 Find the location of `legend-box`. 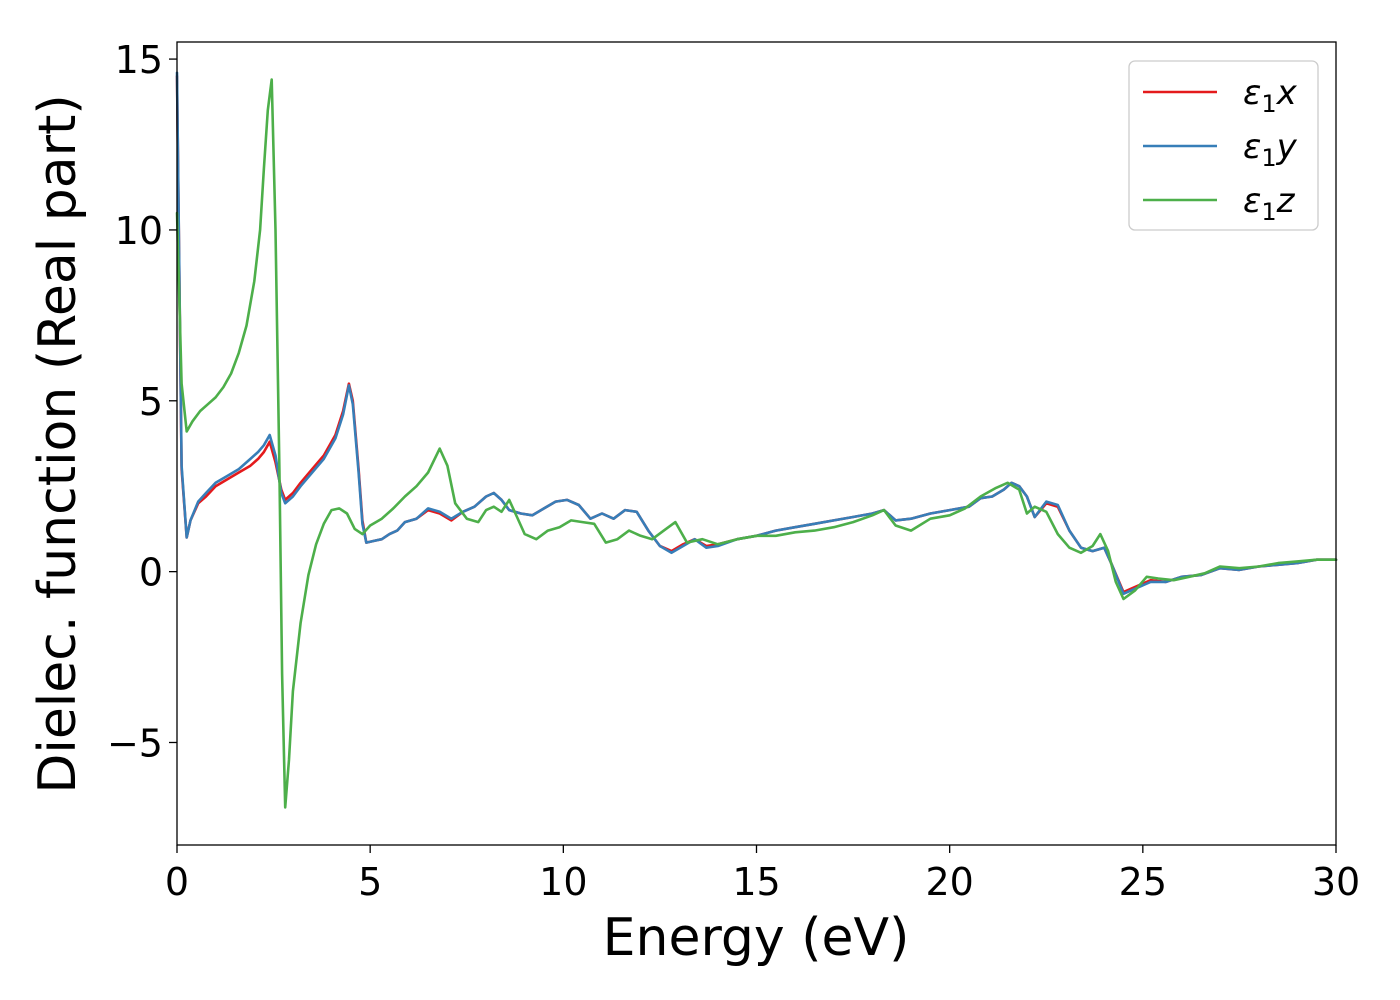

legend-box is located at coordinates (1223, 145).